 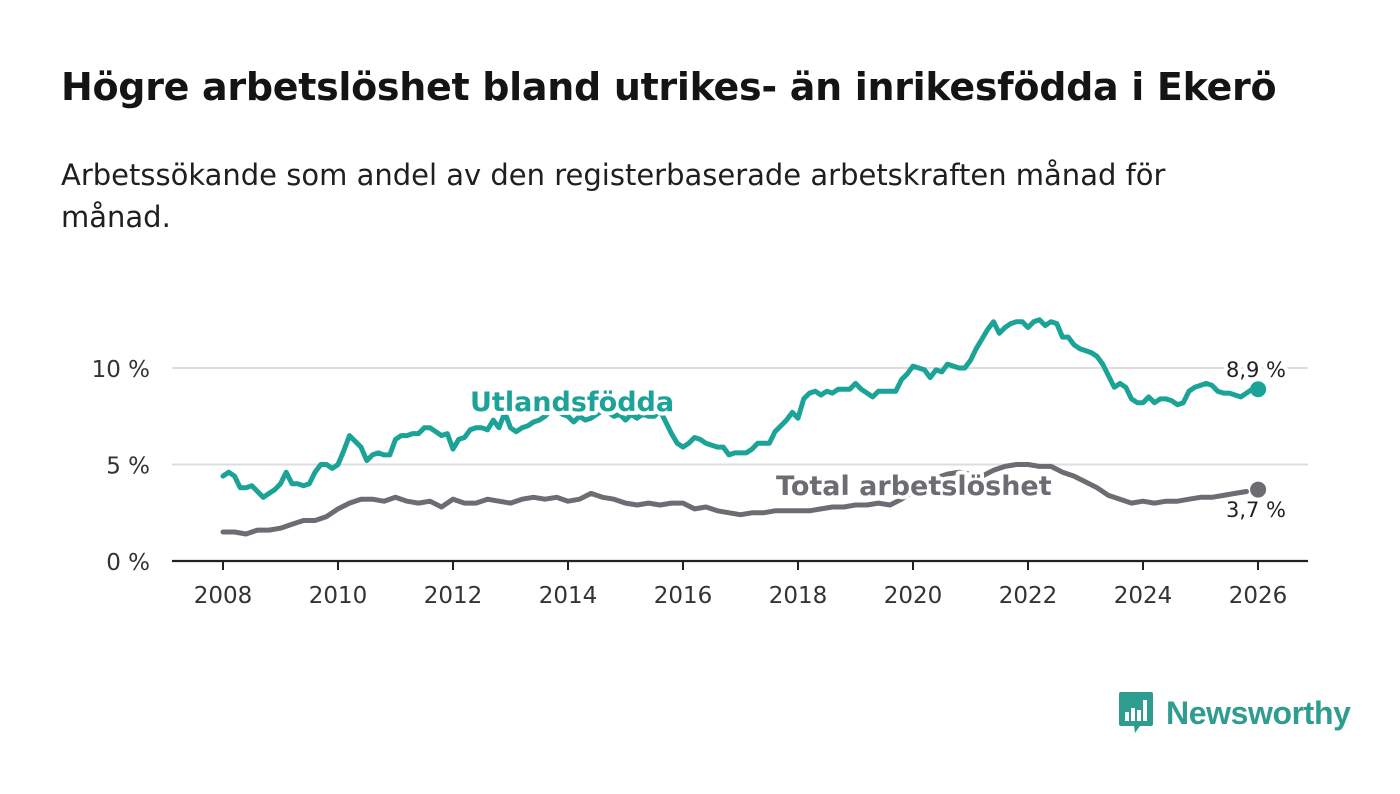 I want to click on end-label-total-text: 3,7 %, so click(x=1256, y=510).